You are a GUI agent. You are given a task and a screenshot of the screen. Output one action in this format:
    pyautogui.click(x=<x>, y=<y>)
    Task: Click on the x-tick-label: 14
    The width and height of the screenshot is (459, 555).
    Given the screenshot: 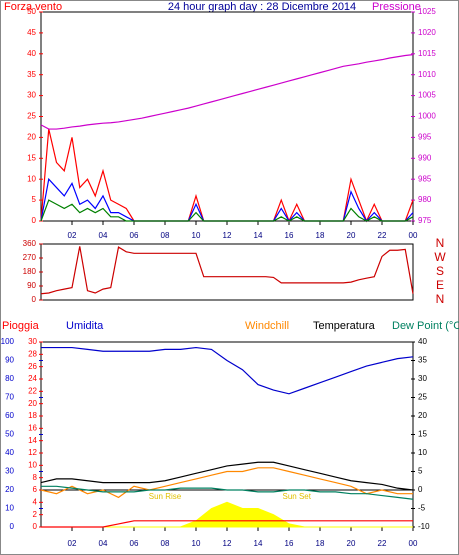 What is the action you would take?
    pyautogui.click(x=258, y=235)
    